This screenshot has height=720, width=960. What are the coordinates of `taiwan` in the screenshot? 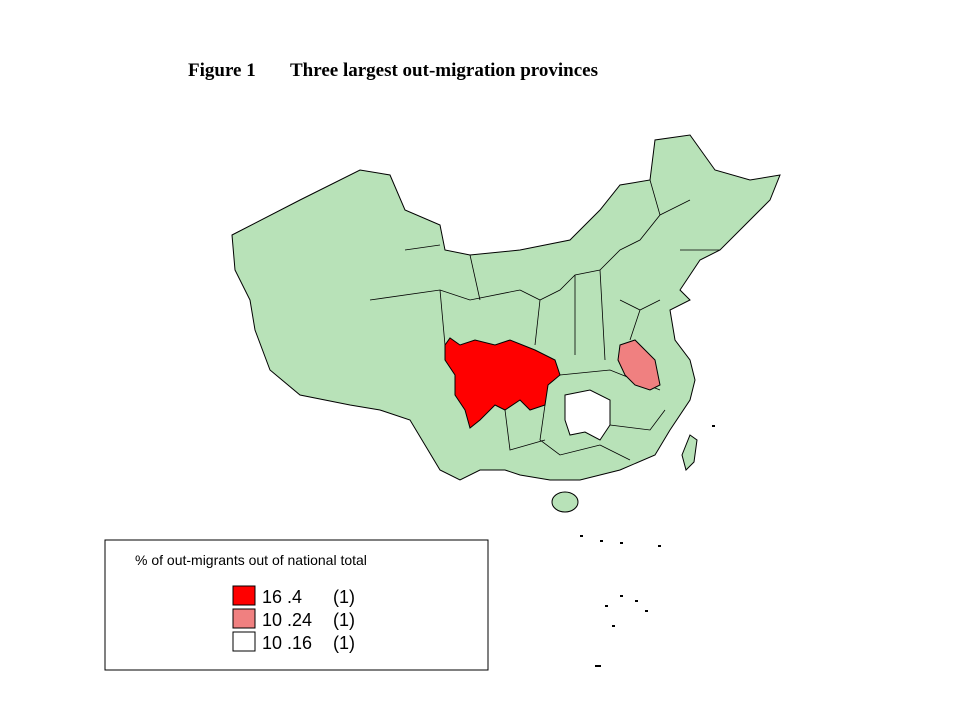 It's located at (689, 452).